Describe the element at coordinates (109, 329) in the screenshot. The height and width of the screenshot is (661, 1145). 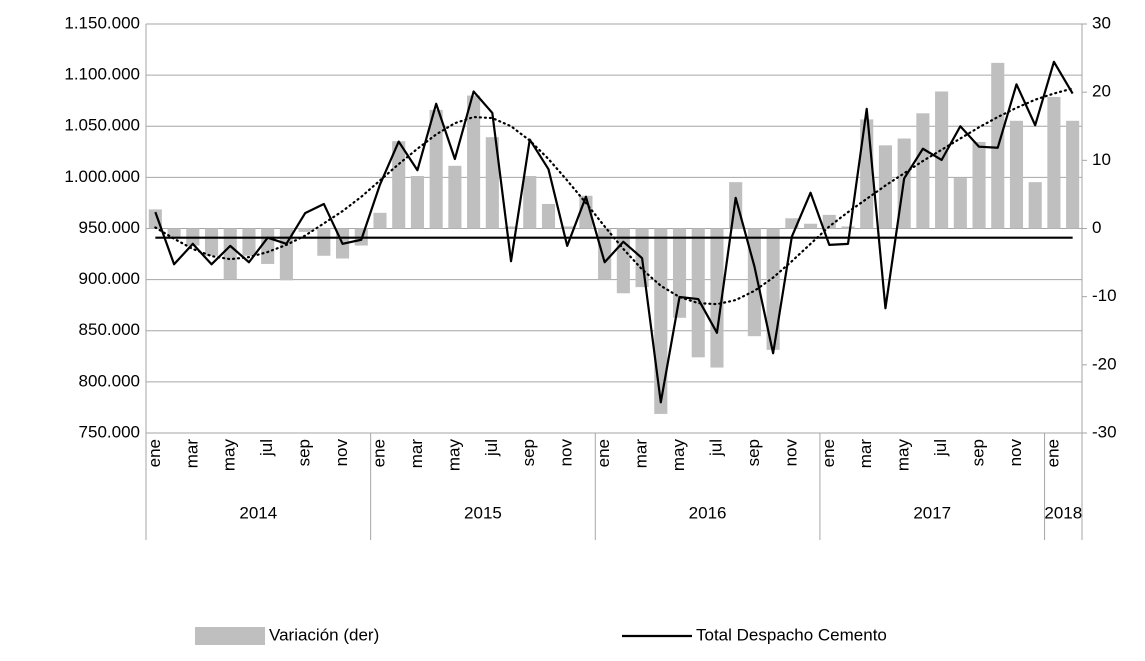
I see `y-tick-label: 850.000` at that location.